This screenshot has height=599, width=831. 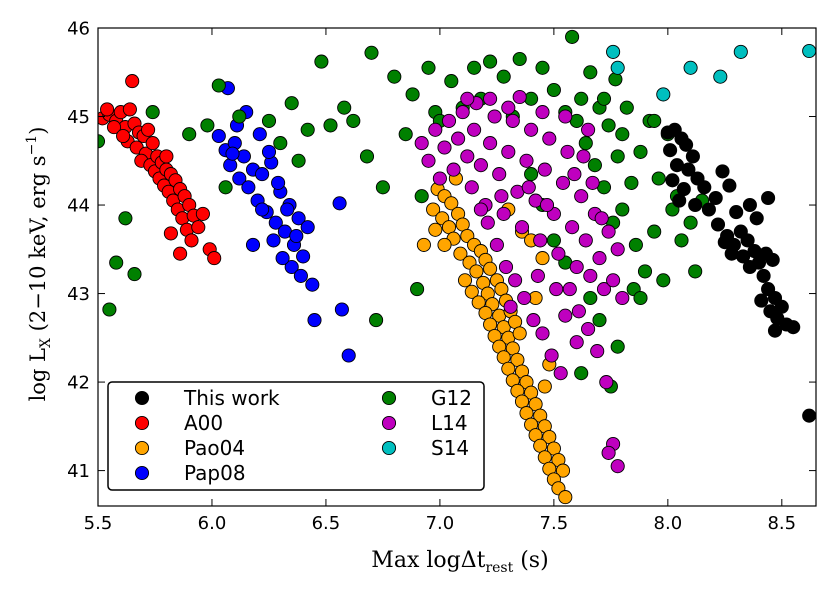 What do you see at coordinates (38, 246) in the screenshot?
I see `y-axis-label-paren: (2−10 keV, erg s` at bounding box center [38, 246].